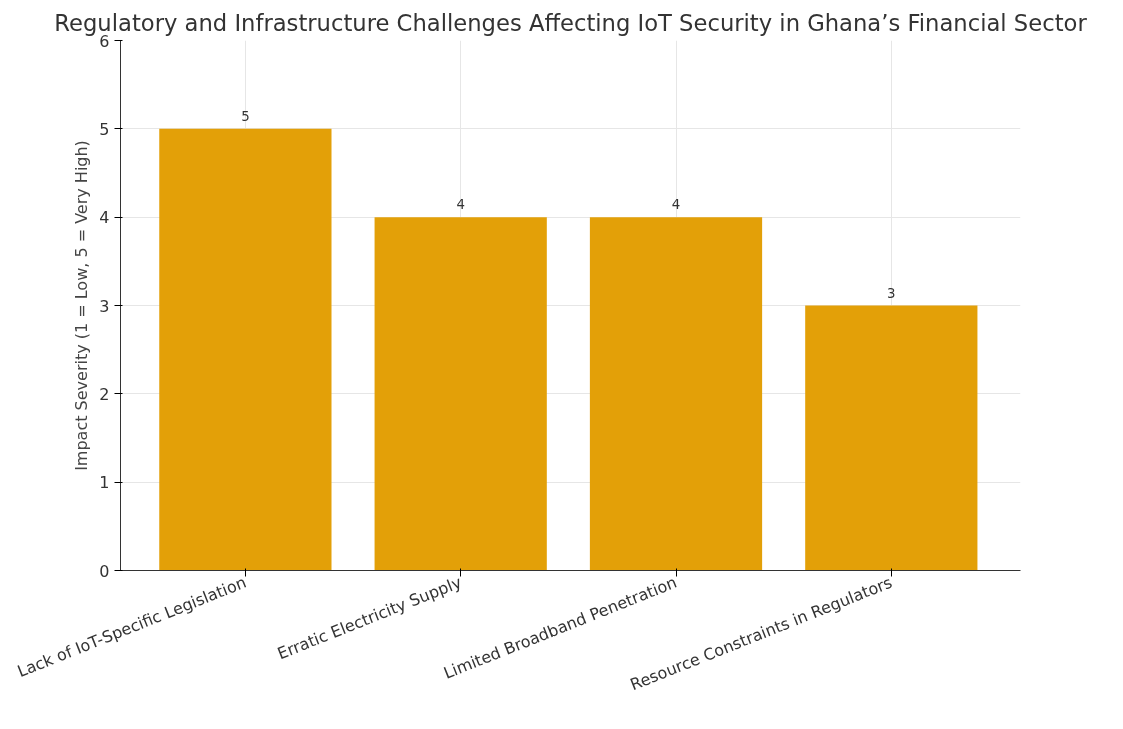 This screenshot has width=1123, height=729. What do you see at coordinates (104, 306) in the screenshot?
I see `y-tick-label: 3` at bounding box center [104, 306].